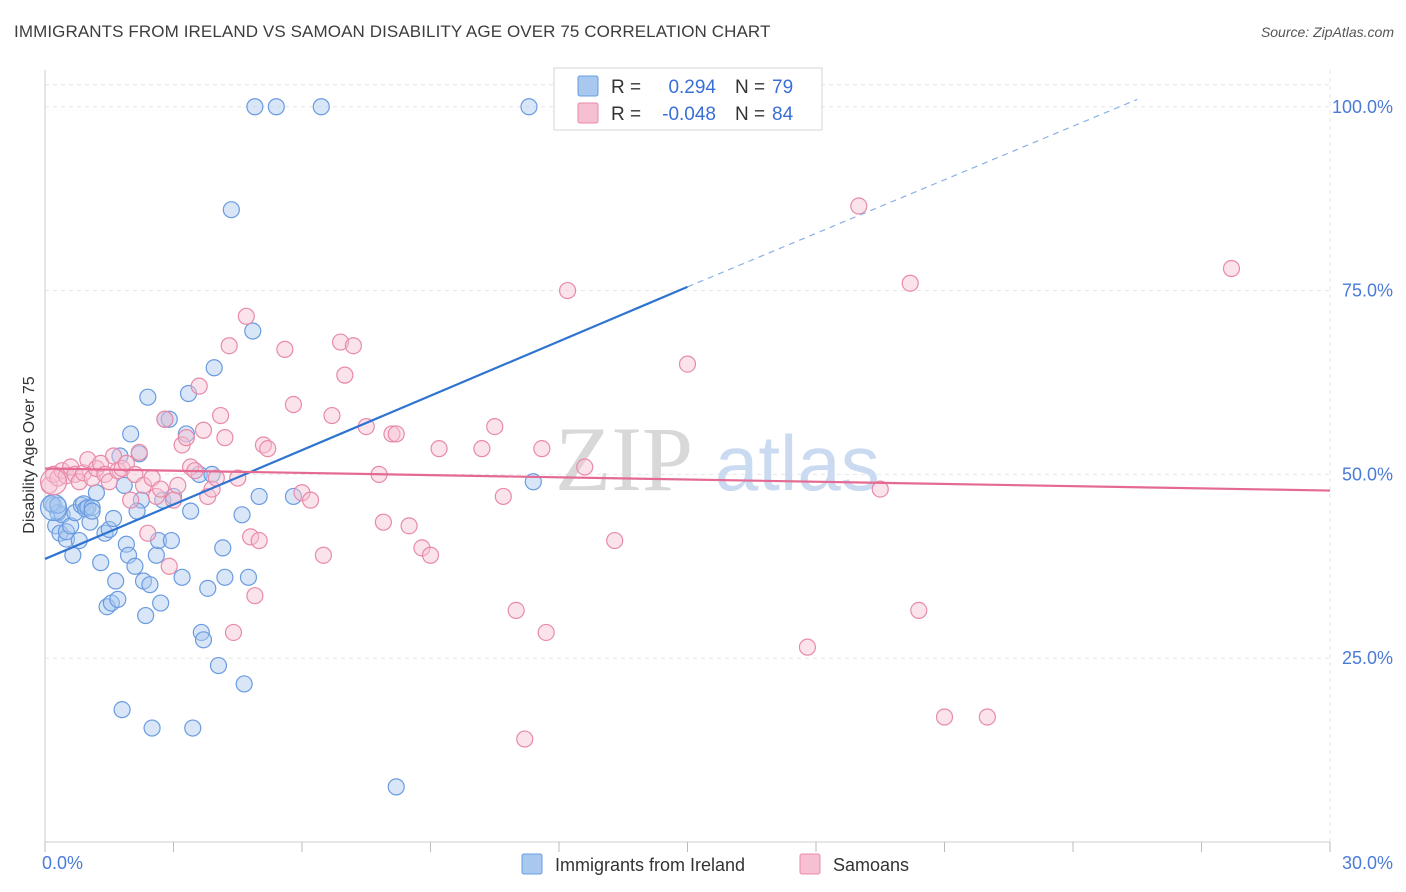 The height and width of the screenshot is (892, 1406). Describe the element at coordinates (29, 455) in the screenshot. I see `y-axis-title: Disability Age Over 75` at that location.